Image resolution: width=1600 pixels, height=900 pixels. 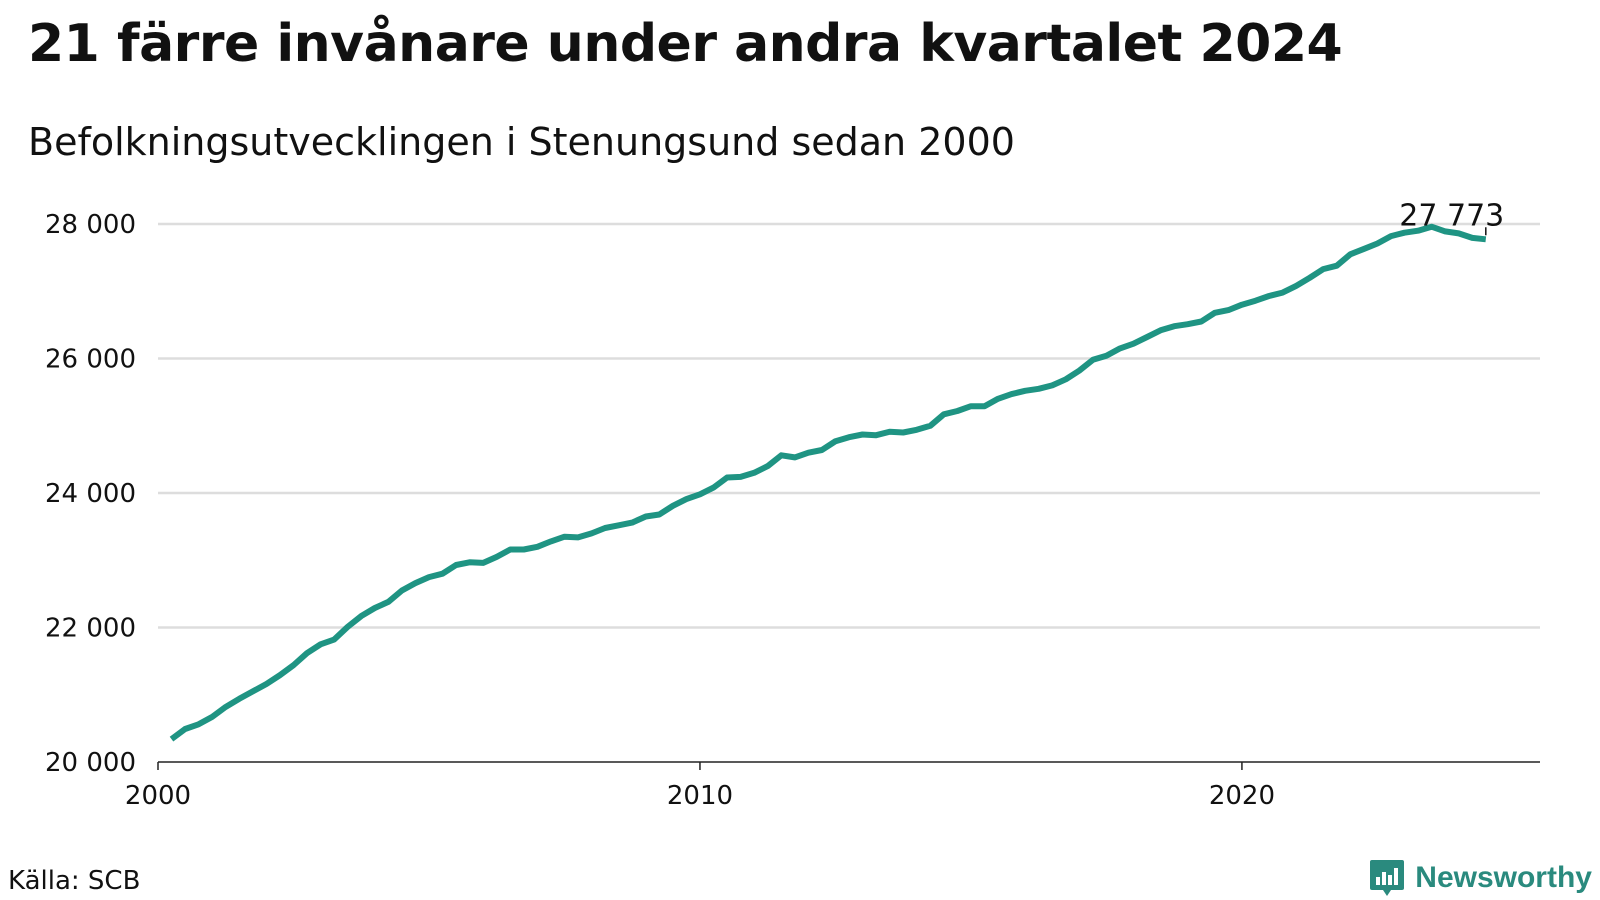 What do you see at coordinates (1451, 215) in the screenshot?
I see `end-value-label: 27 773` at bounding box center [1451, 215].